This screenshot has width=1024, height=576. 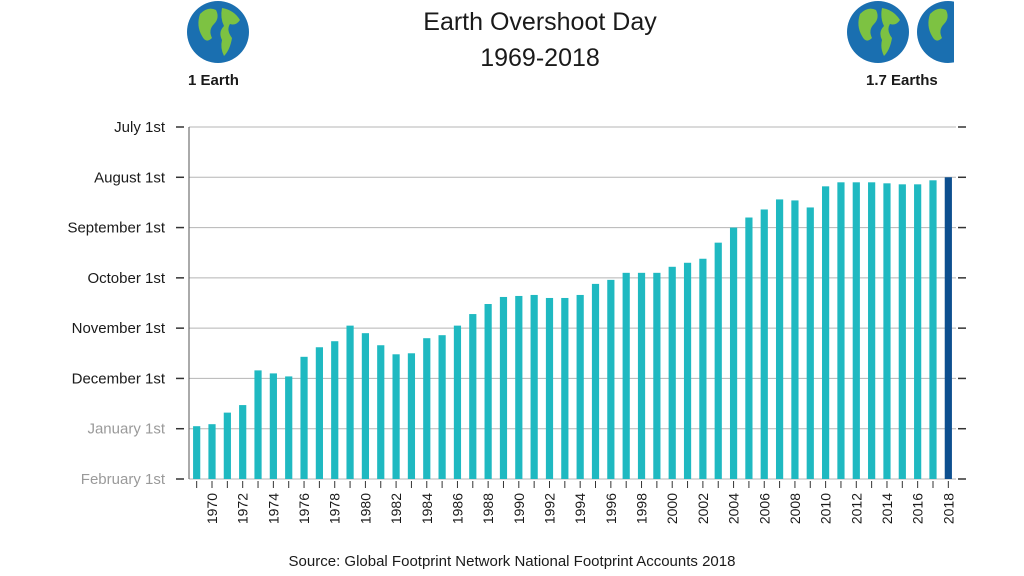 I want to click on x-tick-label: 2010, so click(x=826, y=508).